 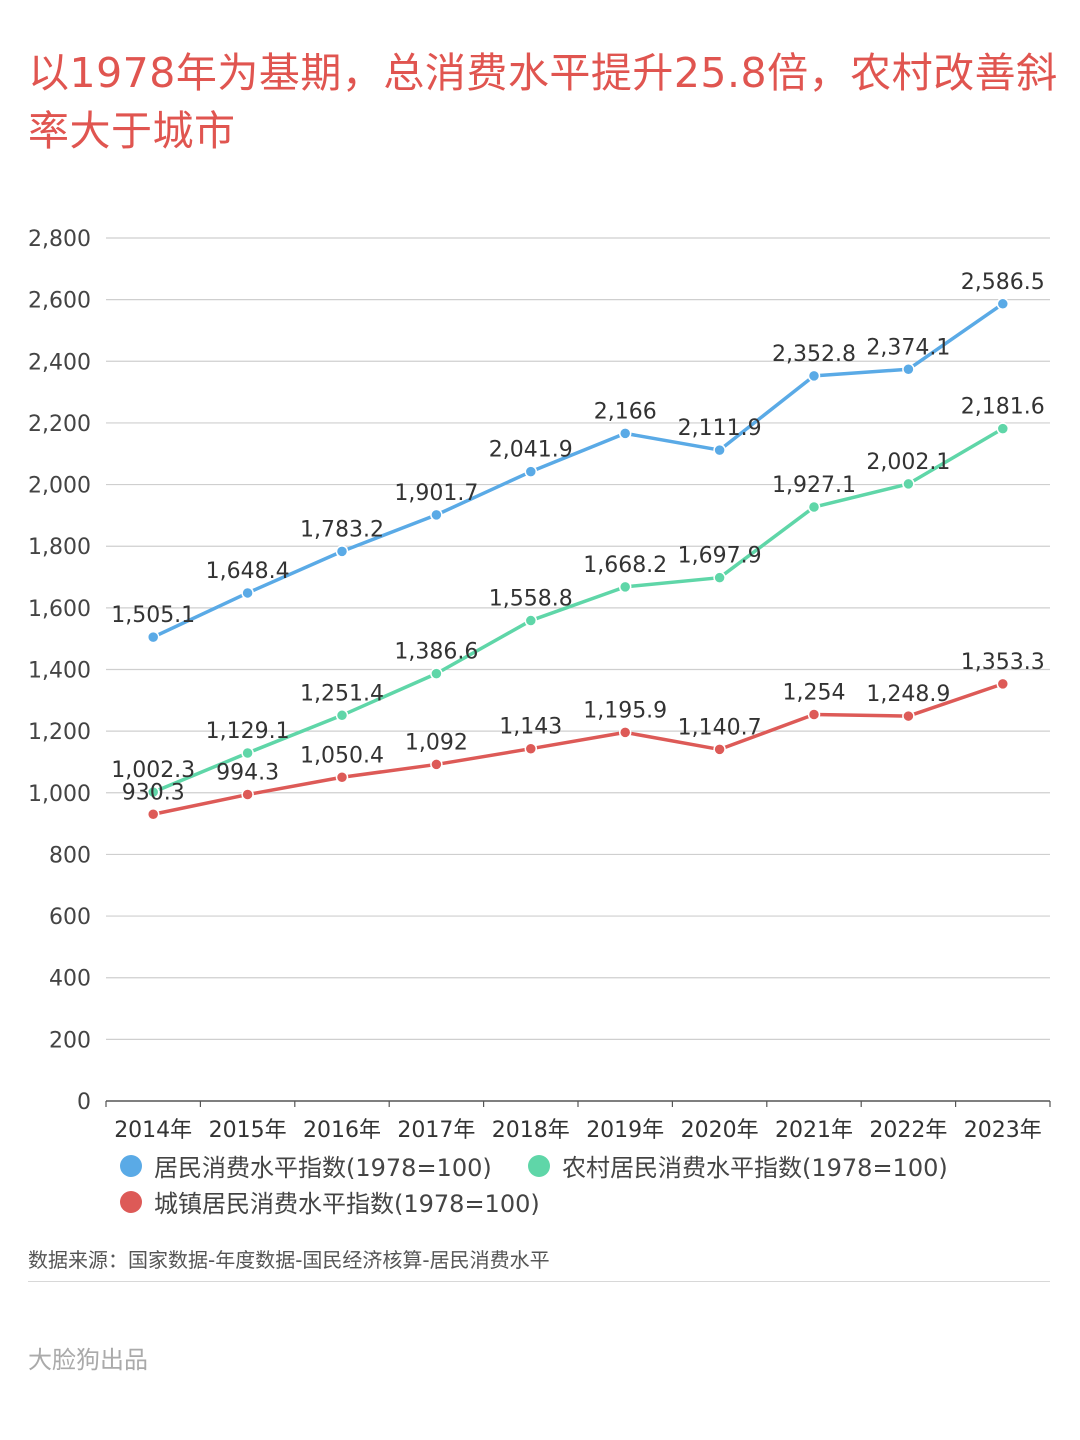 I want to click on x-tick-label: 2015年, so click(x=248, y=1130).